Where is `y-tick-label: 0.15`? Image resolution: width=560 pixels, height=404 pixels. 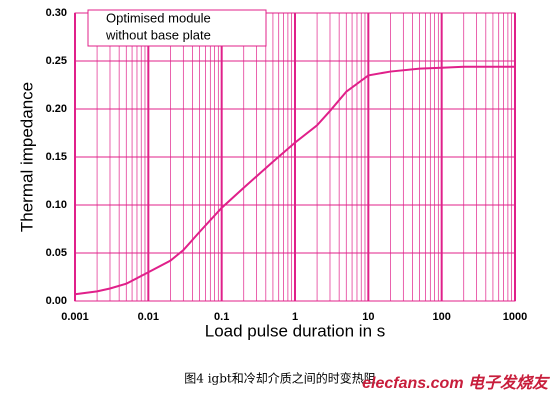
y-tick-label: 0.15 is located at coordinates (56, 157).